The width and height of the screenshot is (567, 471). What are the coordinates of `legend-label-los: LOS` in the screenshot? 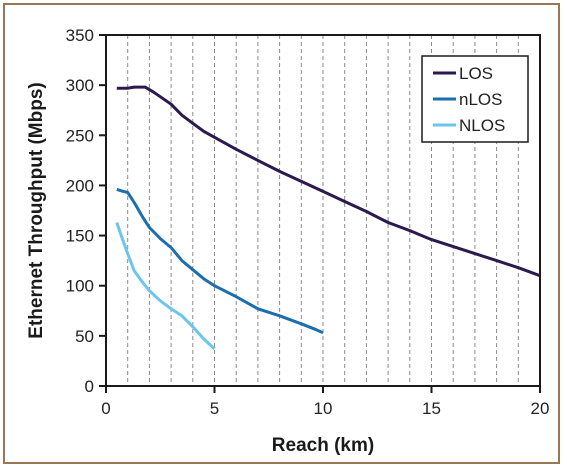 It's located at (476, 73).